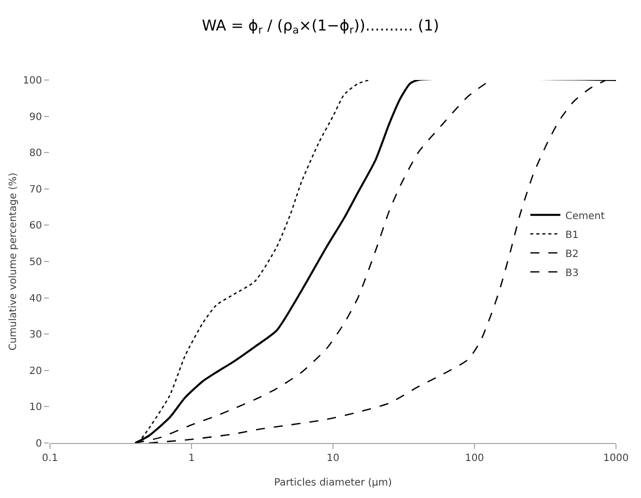 This screenshot has width=641, height=498. What do you see at coordinates (333, 458) in the screenshot?
I see `x-tick-label: 10` at bounding box center [333, 458].